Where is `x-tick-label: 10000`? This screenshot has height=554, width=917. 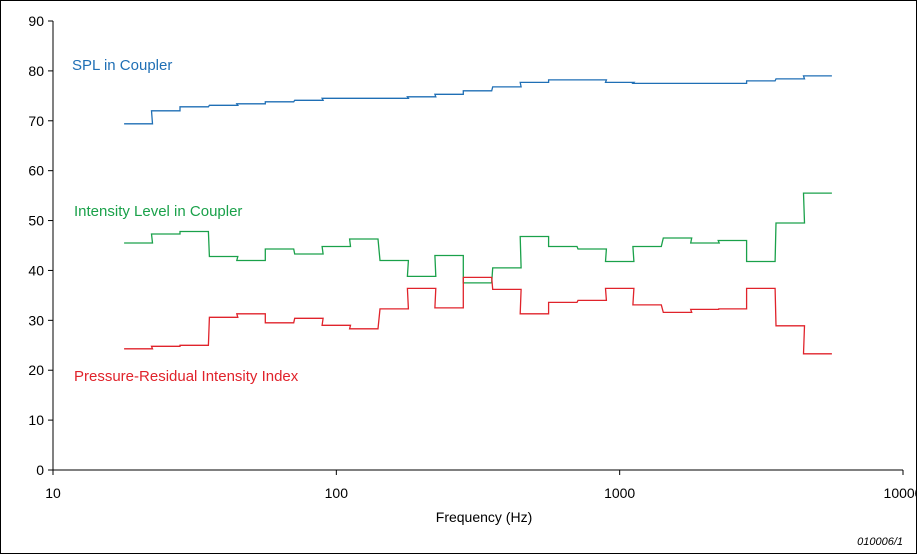
x-tick-label: 10000 is located at coordinates (900, 493).